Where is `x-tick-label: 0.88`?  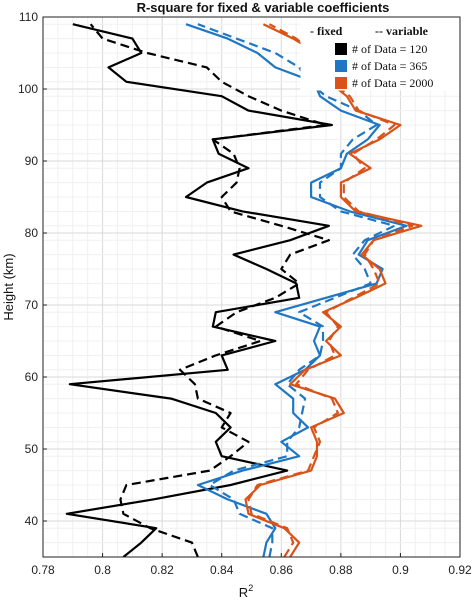
x-tick-label: 0.88 is located at coordinates (341, 570).